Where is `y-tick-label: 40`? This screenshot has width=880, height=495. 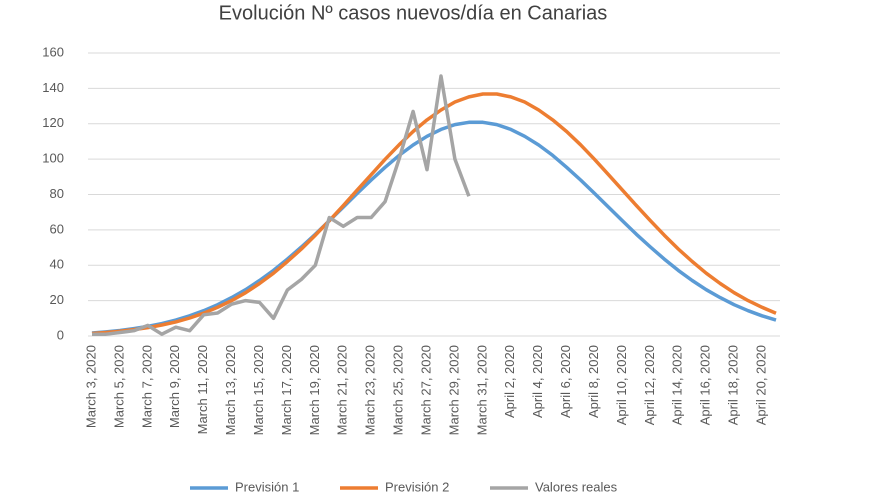
y-tick-label: 40 is located at coordinates (57, 264).